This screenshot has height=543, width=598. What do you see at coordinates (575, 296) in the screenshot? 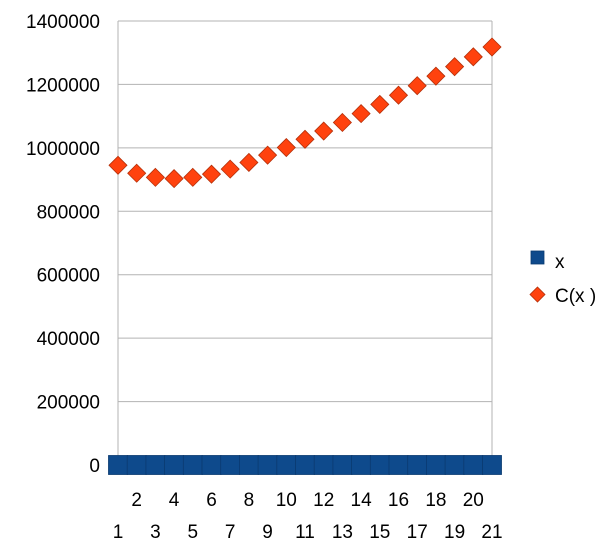
I see `legend-label-cx: C(x )` at bounding box center [575, 296].